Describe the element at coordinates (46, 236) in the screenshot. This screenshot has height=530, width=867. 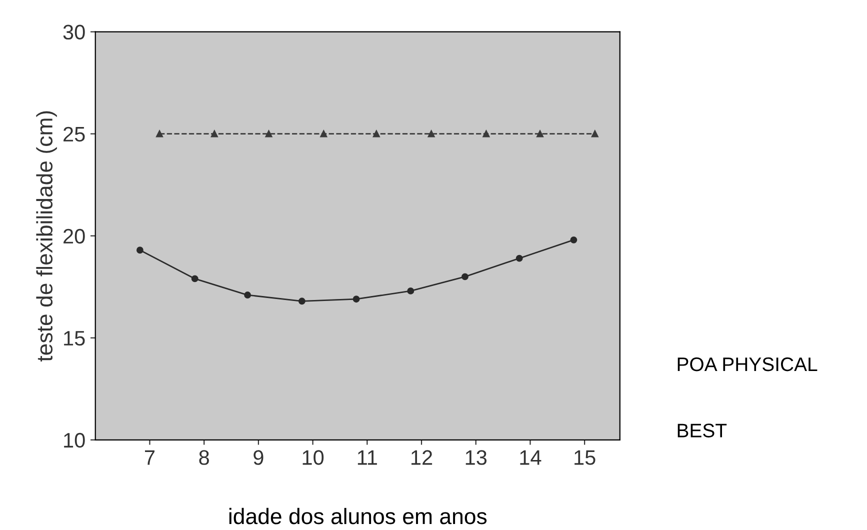
I see `y-axis-title: teste de flexibilidade (cm)` at that location.